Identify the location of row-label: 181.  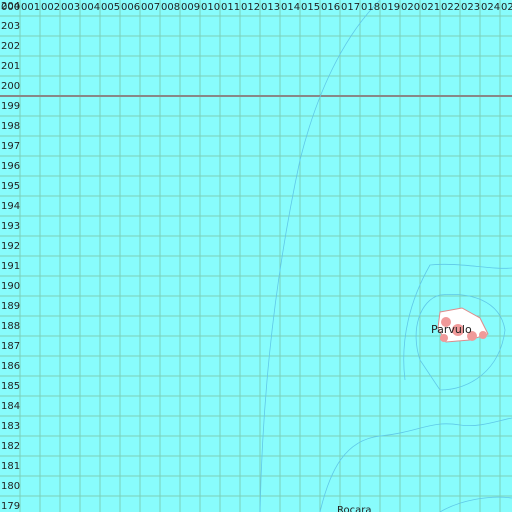
(10, 466).